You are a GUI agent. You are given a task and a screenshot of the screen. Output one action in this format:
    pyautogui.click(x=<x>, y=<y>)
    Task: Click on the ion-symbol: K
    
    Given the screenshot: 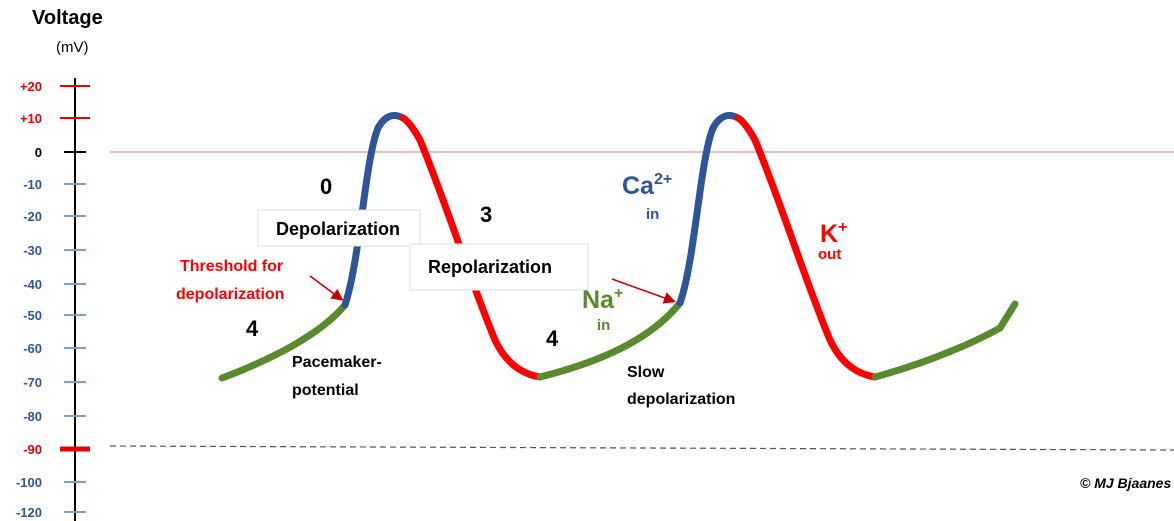 What is the action you would take?
    pyautogui.click(x=829, y=234)
    